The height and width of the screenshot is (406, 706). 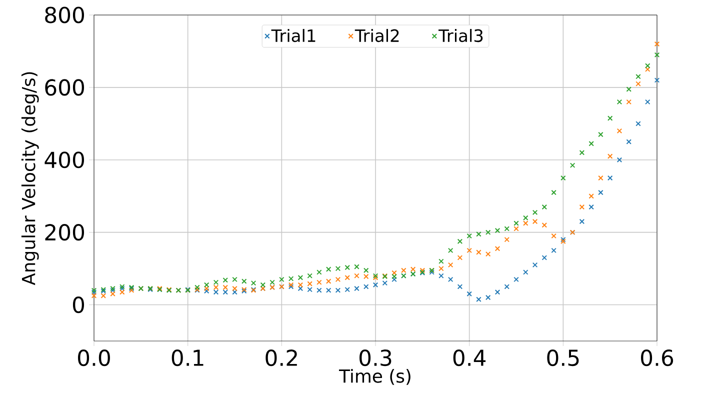 What do you see at coordinates (469, 358) in the screenshot?
I see `x-tick-label: 0.4` at bounding box center [469, 358].